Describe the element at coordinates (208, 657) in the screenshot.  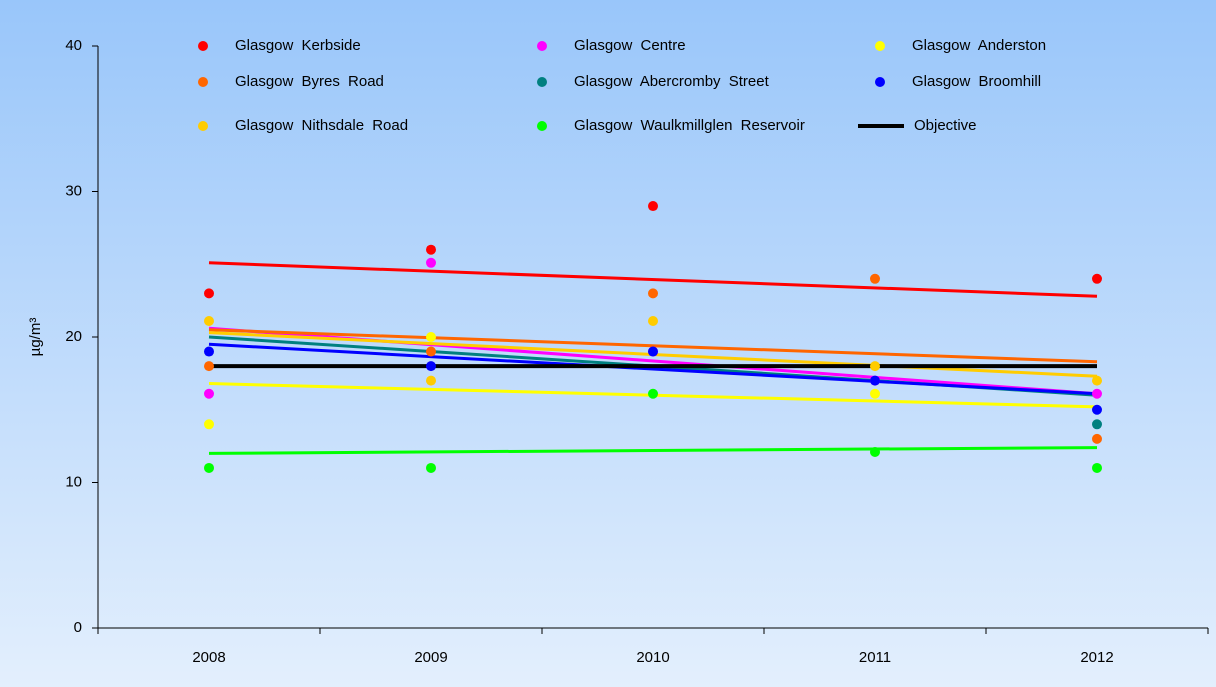
I see `x-tick-label: 2008` at that location.